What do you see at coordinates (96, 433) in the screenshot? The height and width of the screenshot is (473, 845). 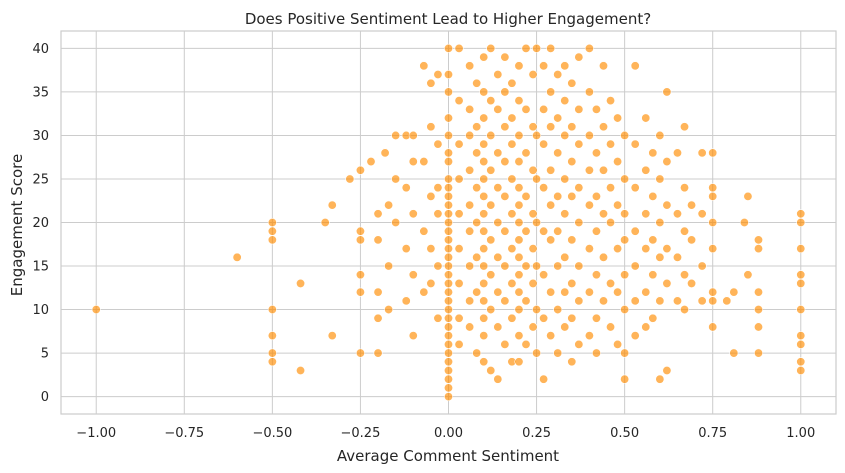 I see `x-tick-label: −1.00` at bounding box center [96, 433].